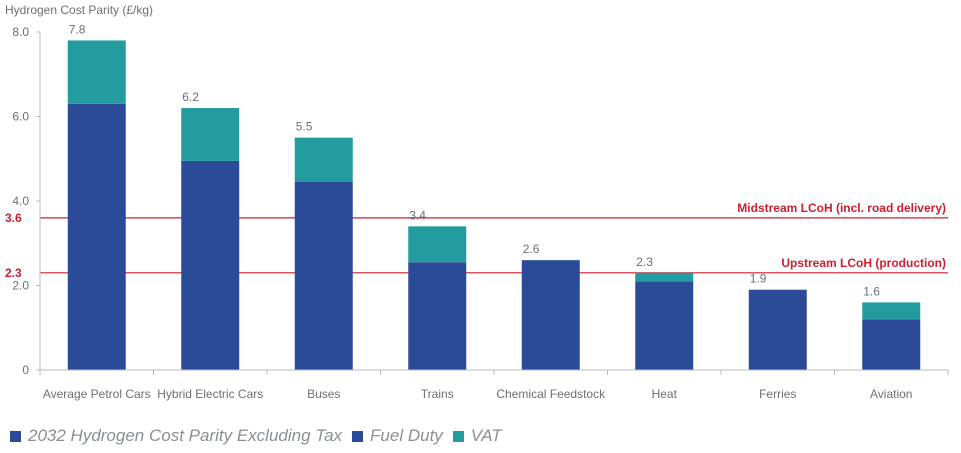 The height and width of the screenshot is (453, 961). What do you see at coordinates (20, 117) in the screenshot?
I see `y-tick-label: 6.0` at bounding box center [20, 117].